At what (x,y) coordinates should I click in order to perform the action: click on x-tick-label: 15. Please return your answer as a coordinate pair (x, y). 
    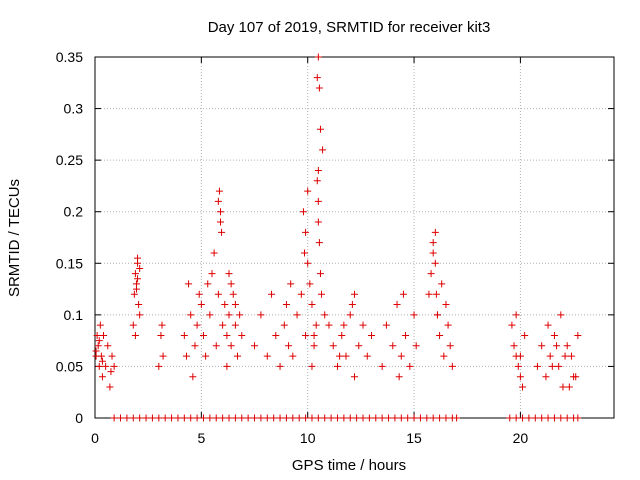
    Looking at the image, I should click on (414, 438).